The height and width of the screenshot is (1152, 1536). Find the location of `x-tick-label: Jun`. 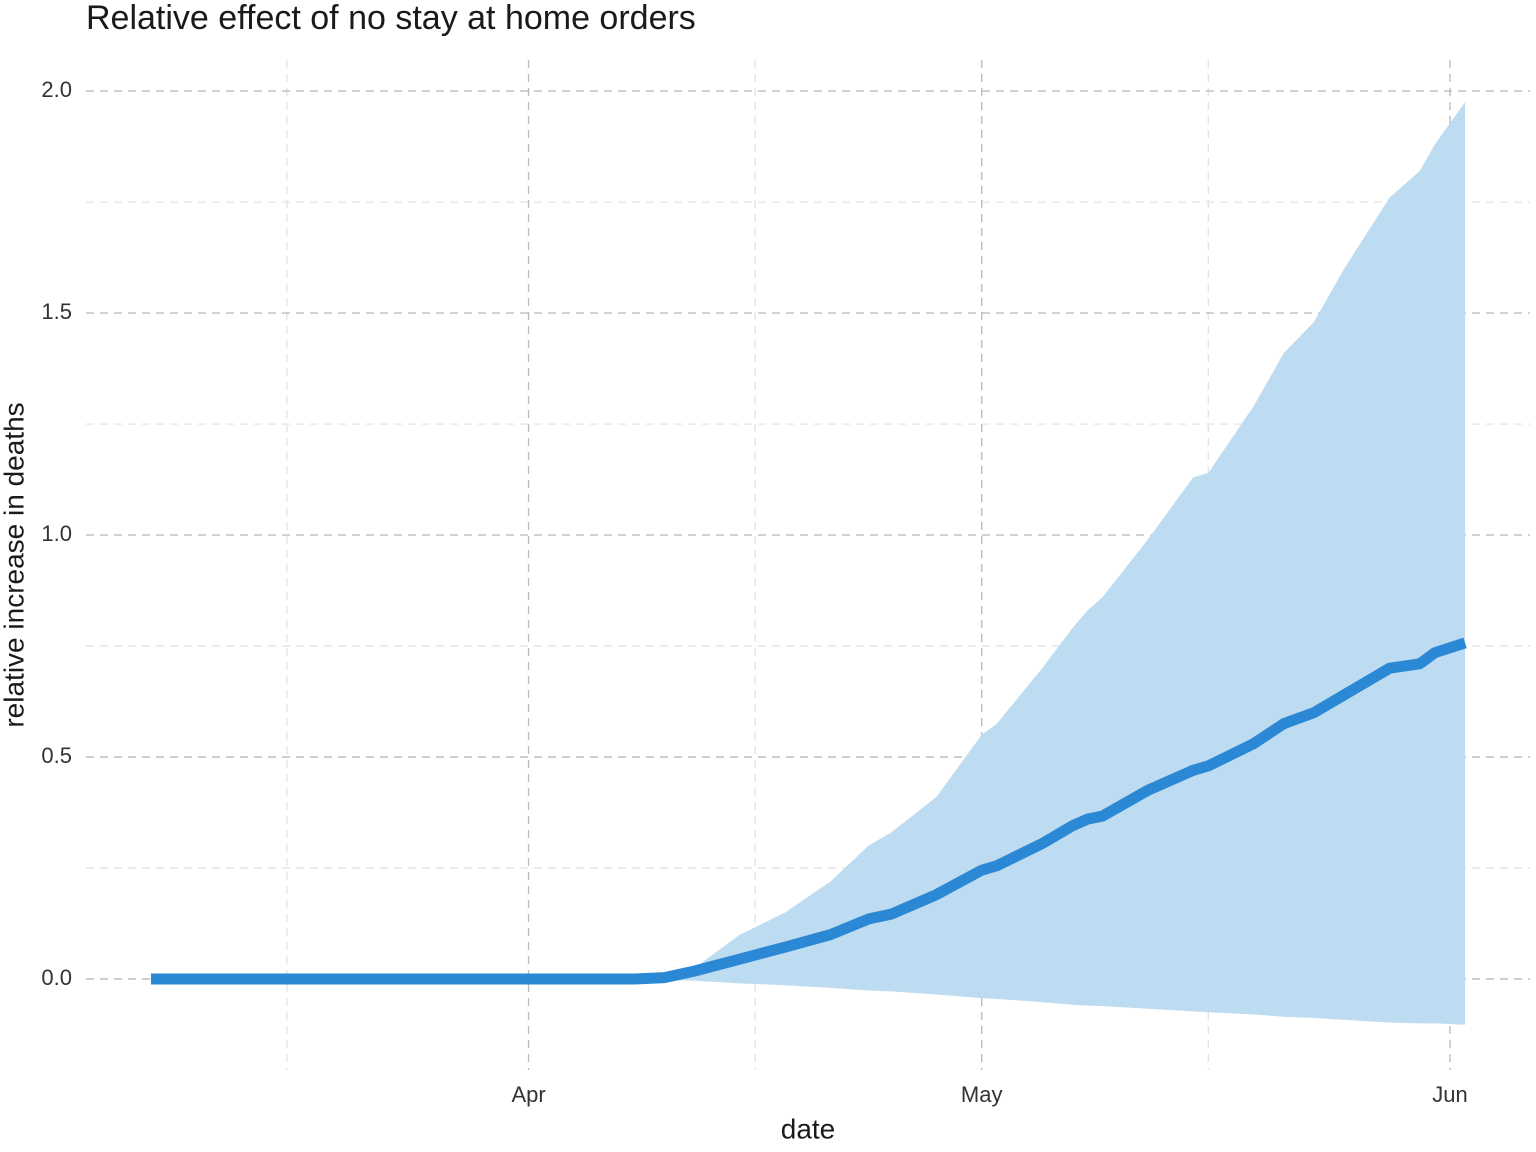

x-tick-label: Jun is located at coordinates (1449, 1094).